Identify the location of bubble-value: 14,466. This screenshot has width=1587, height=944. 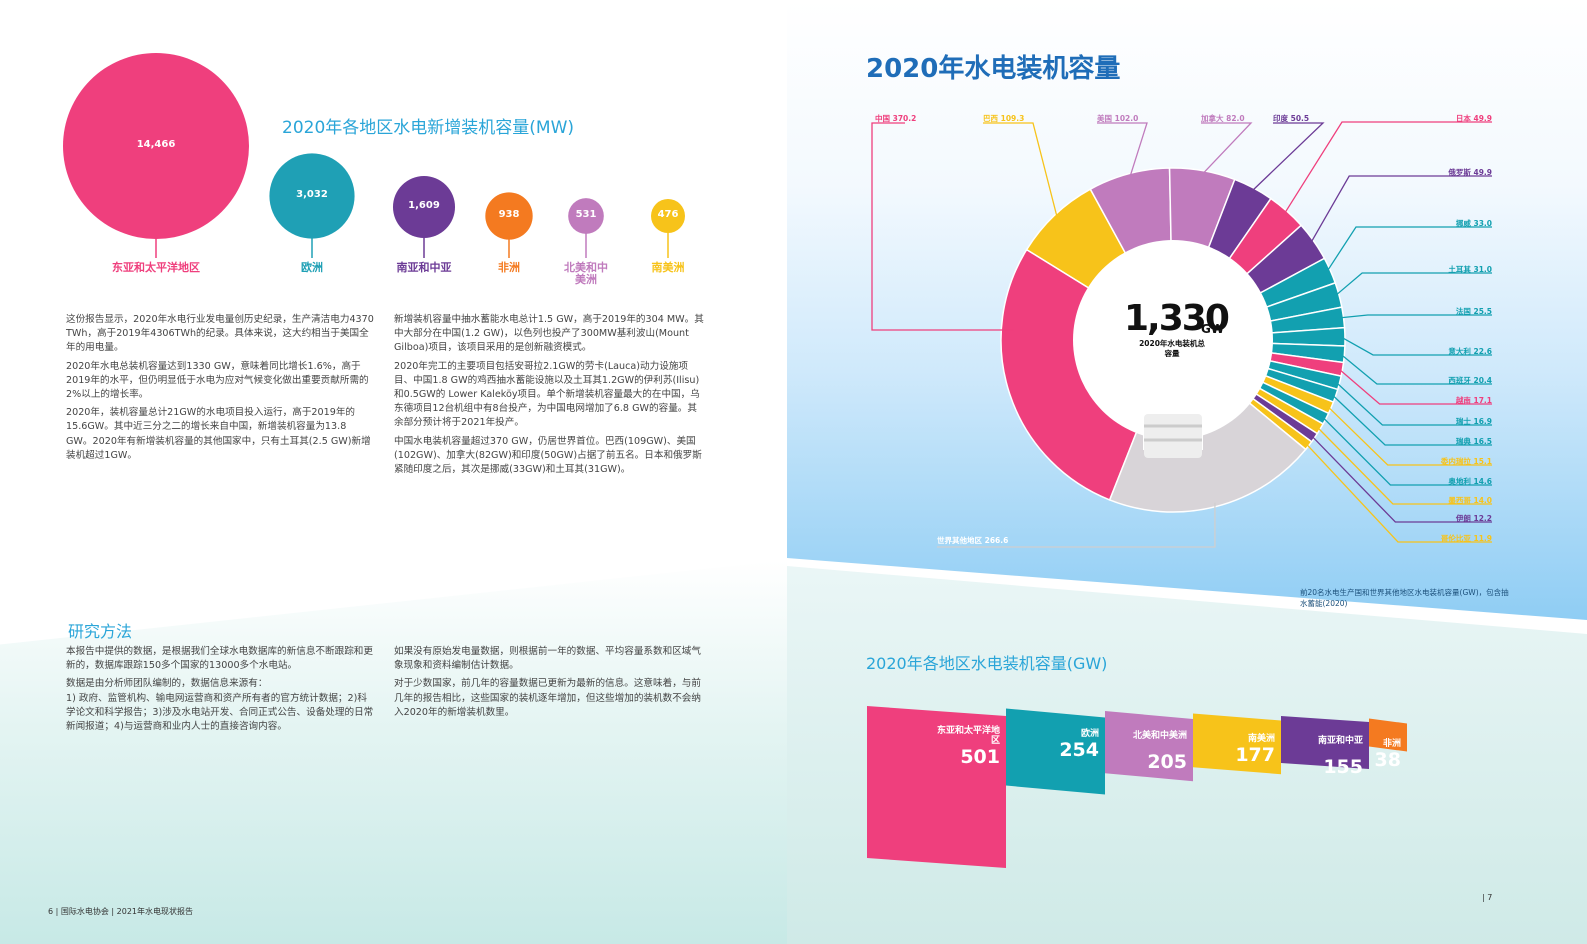
(156, 144).